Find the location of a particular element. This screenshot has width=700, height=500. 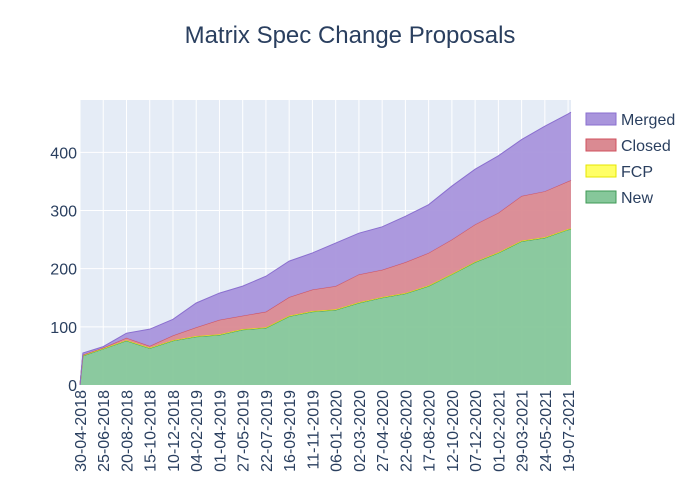

x-tick-label: 06-01-2020 is located at coordinates (337, 431).